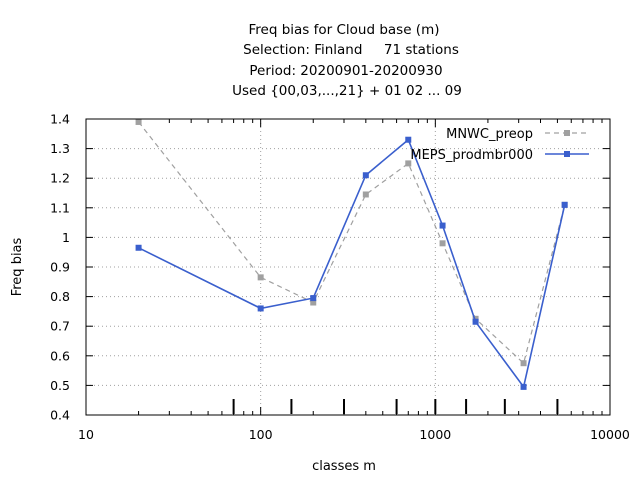 The height and width of the screenshot is (480, 640). Describe the element at coordinates (489, 134) in the screenshot. I see `legend-label: MNWC_preop` at that location.